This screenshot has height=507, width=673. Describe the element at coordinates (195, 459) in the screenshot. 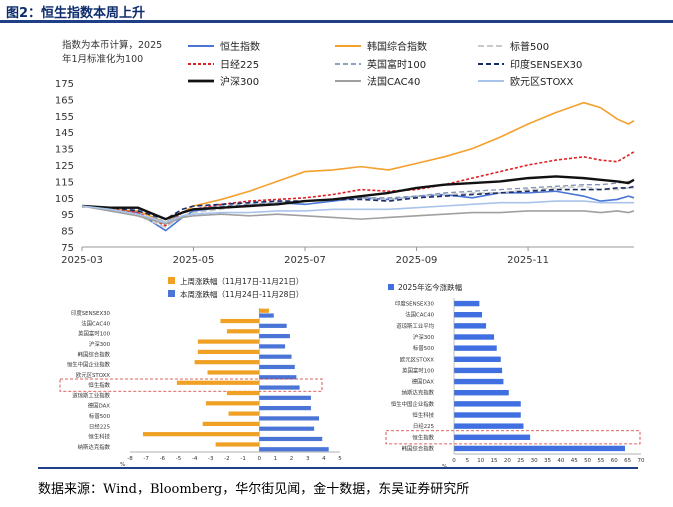

I see `x-tick-label-4: -4` at that location.